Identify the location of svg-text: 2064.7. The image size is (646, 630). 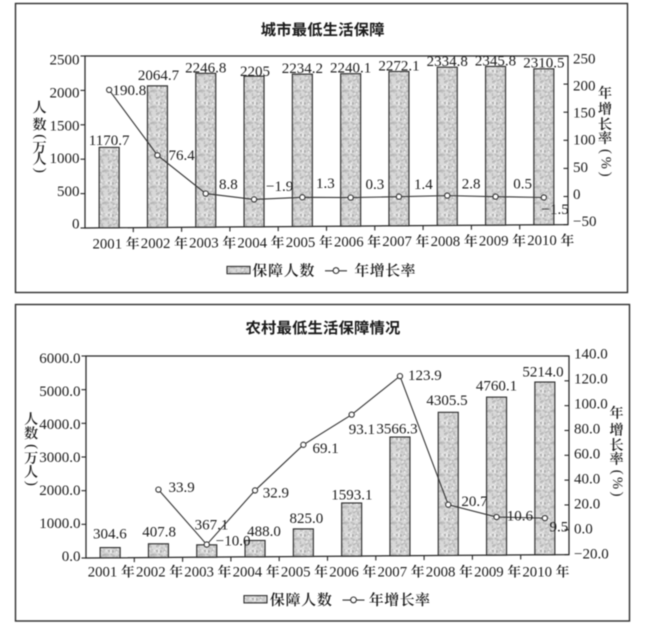
(159, 76).